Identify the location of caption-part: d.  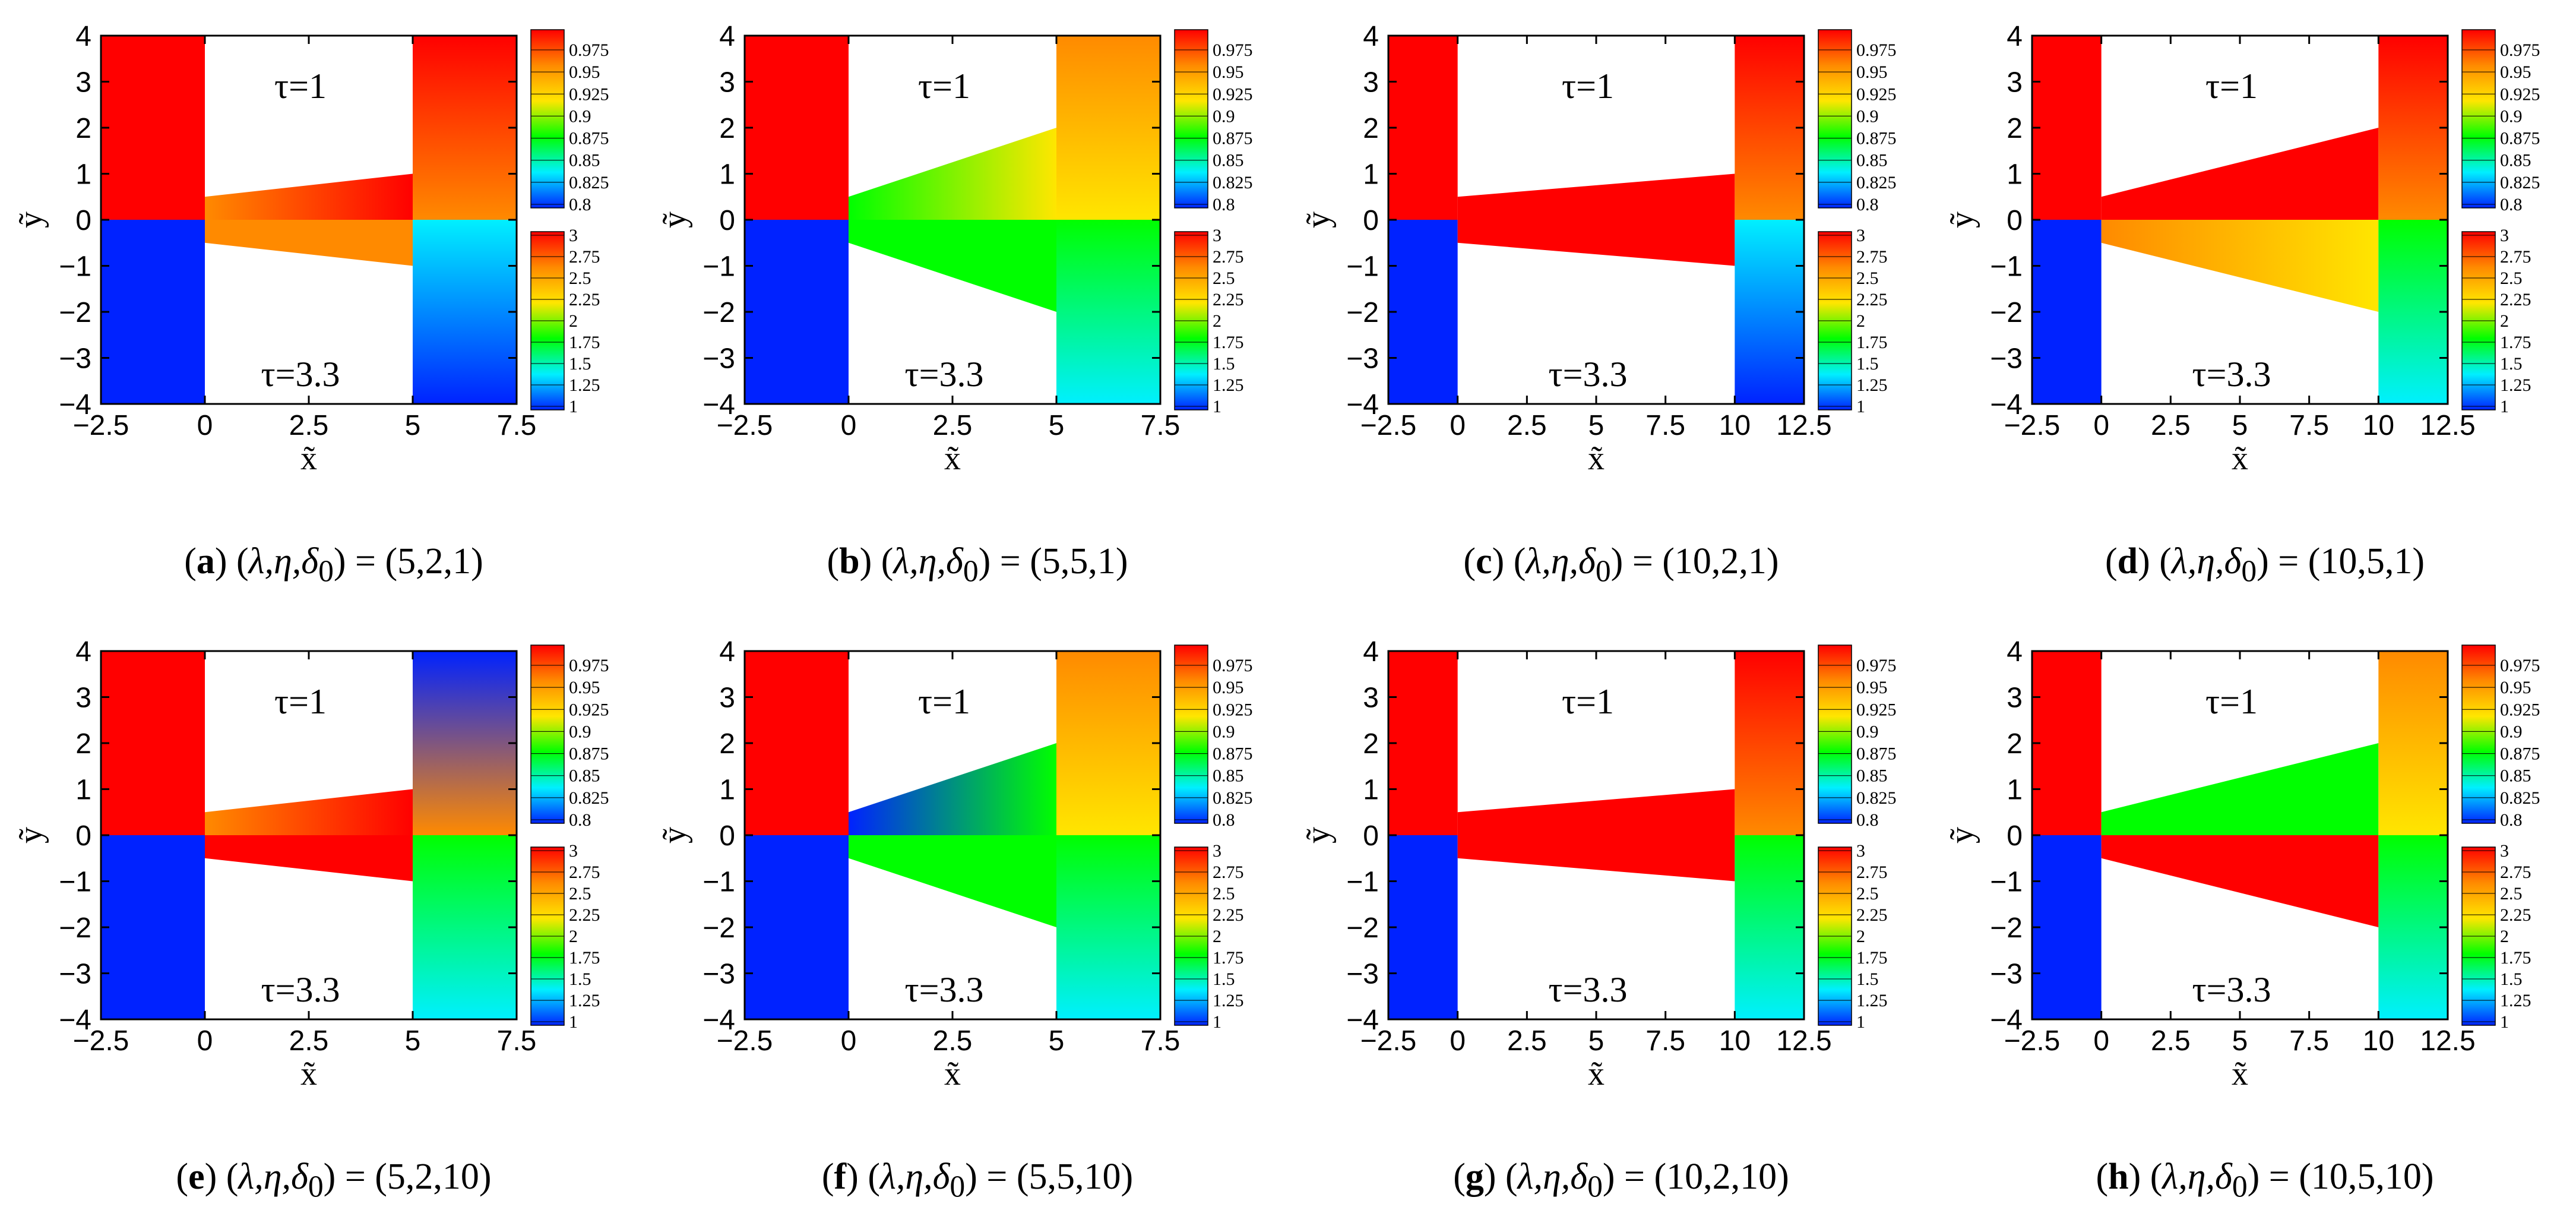
(2127, 561).